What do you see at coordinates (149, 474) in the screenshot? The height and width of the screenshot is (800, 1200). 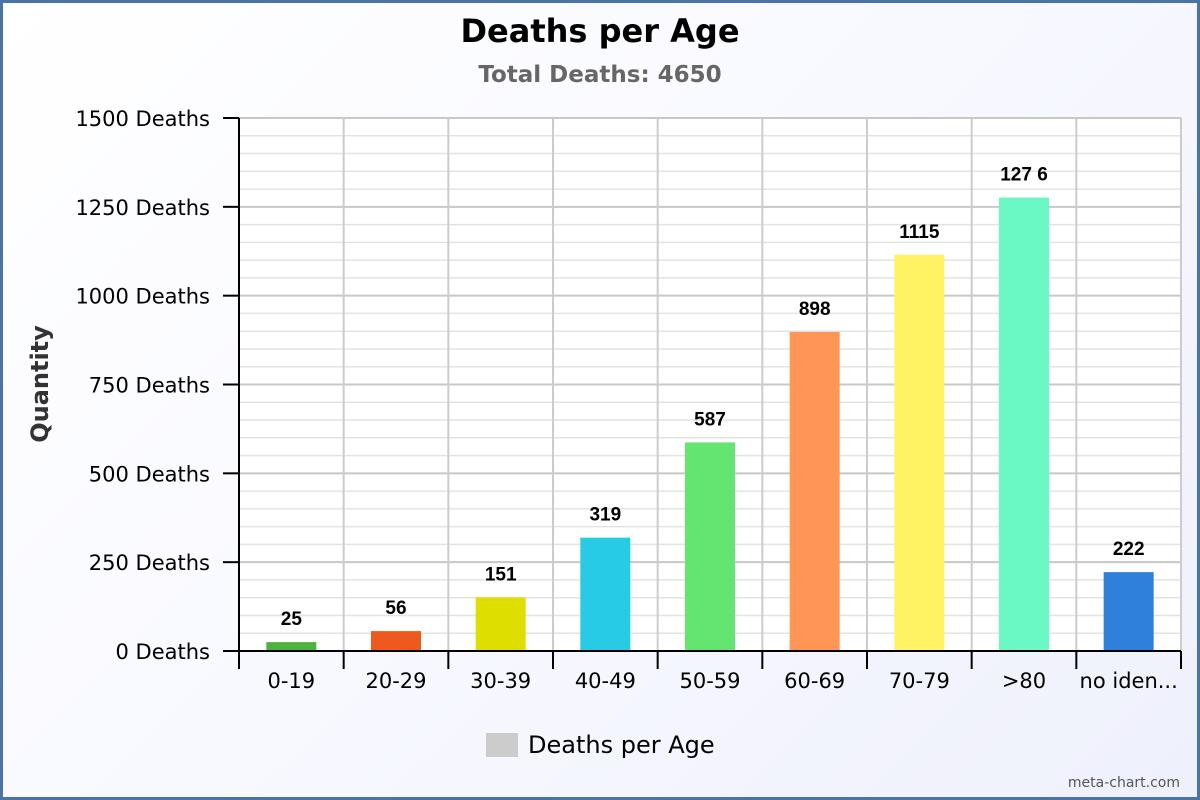 I see `y-tick-label: 500 Deaths` at bounding box center [149, 474].